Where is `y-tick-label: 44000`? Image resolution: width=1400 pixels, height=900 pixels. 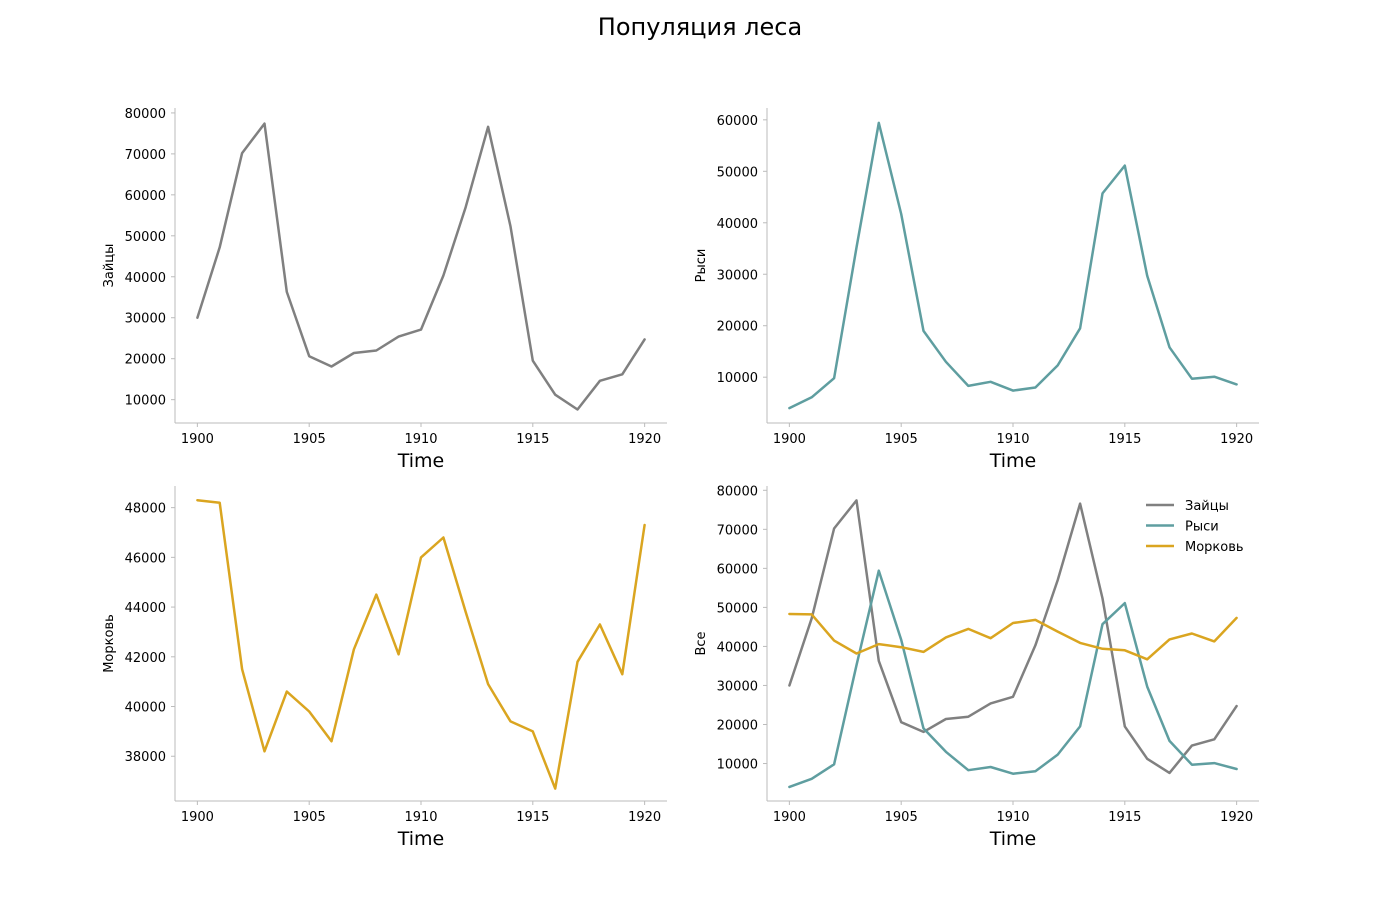 y-tick-label: 44000 is located at coordinates (145, 608).